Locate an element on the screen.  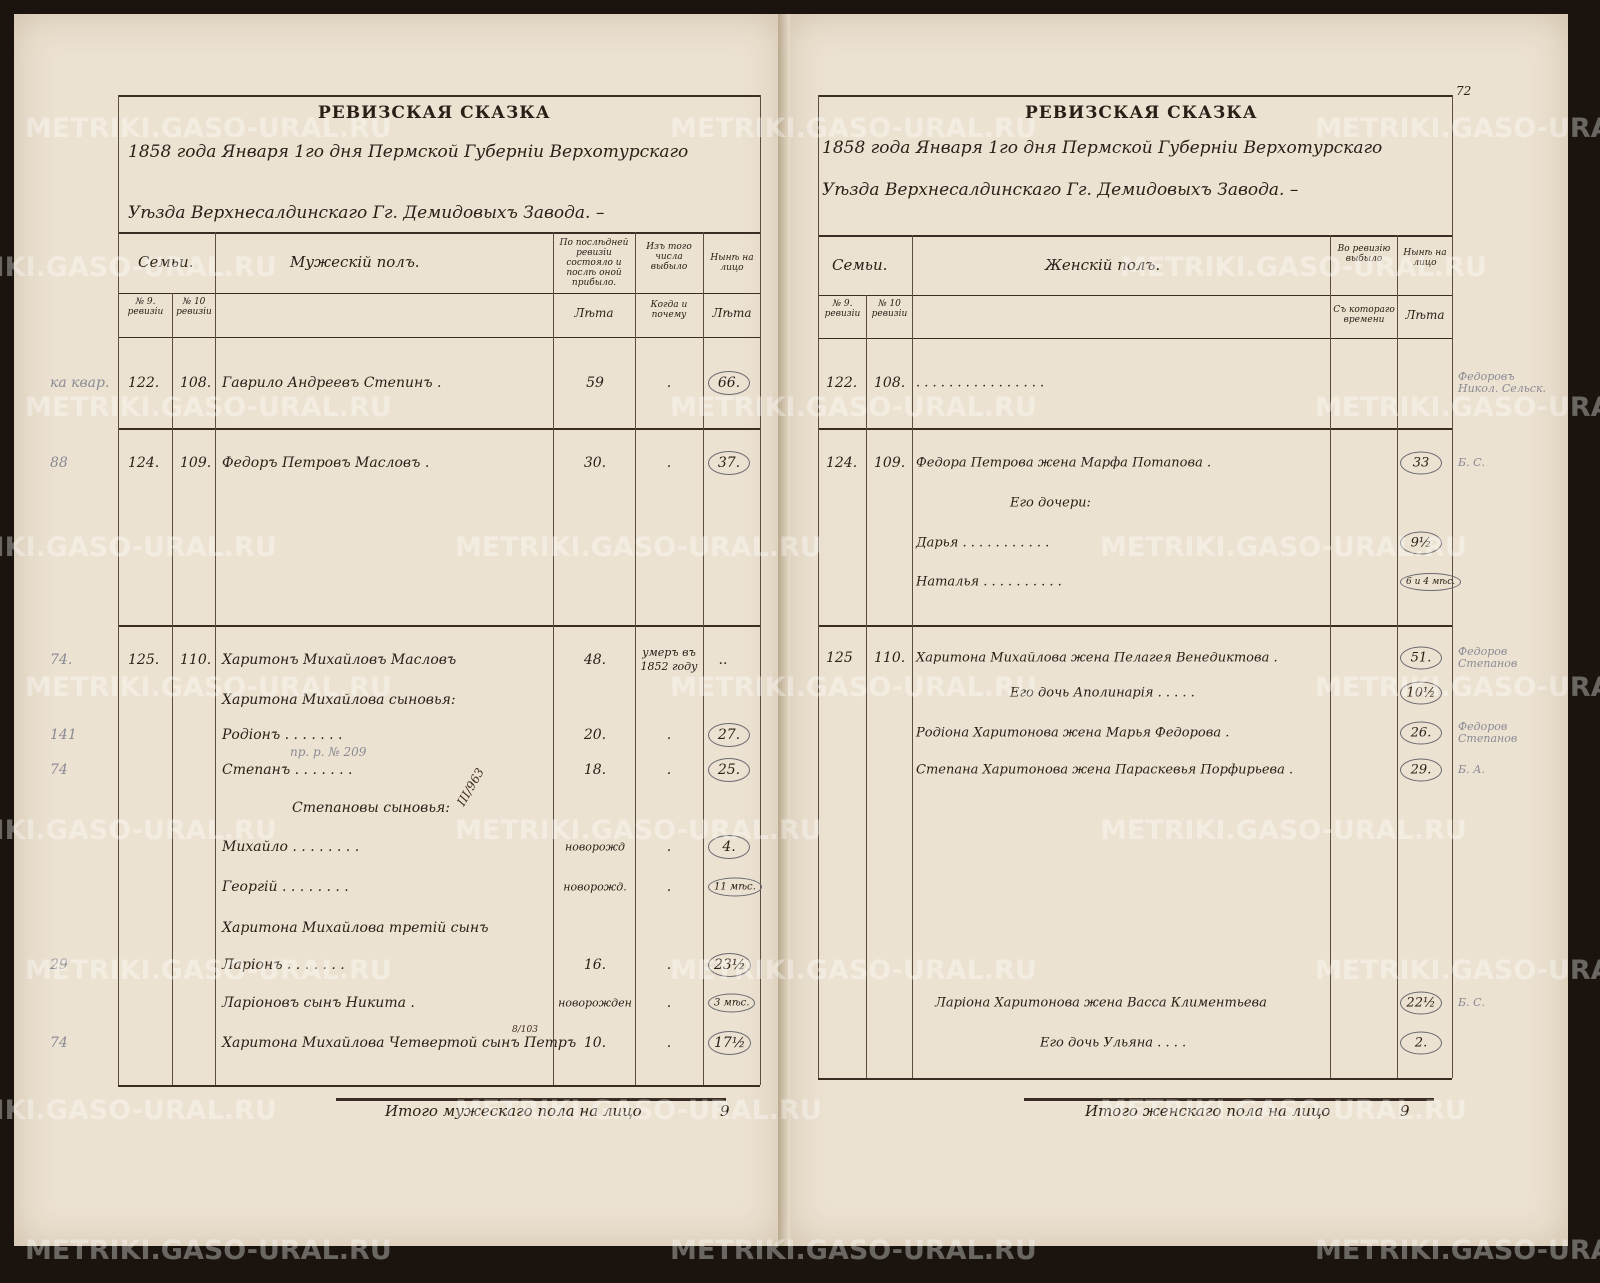
right-title: РЕВИЗСКАЯ СКАЗКА is located at coordinates (1141, 113).